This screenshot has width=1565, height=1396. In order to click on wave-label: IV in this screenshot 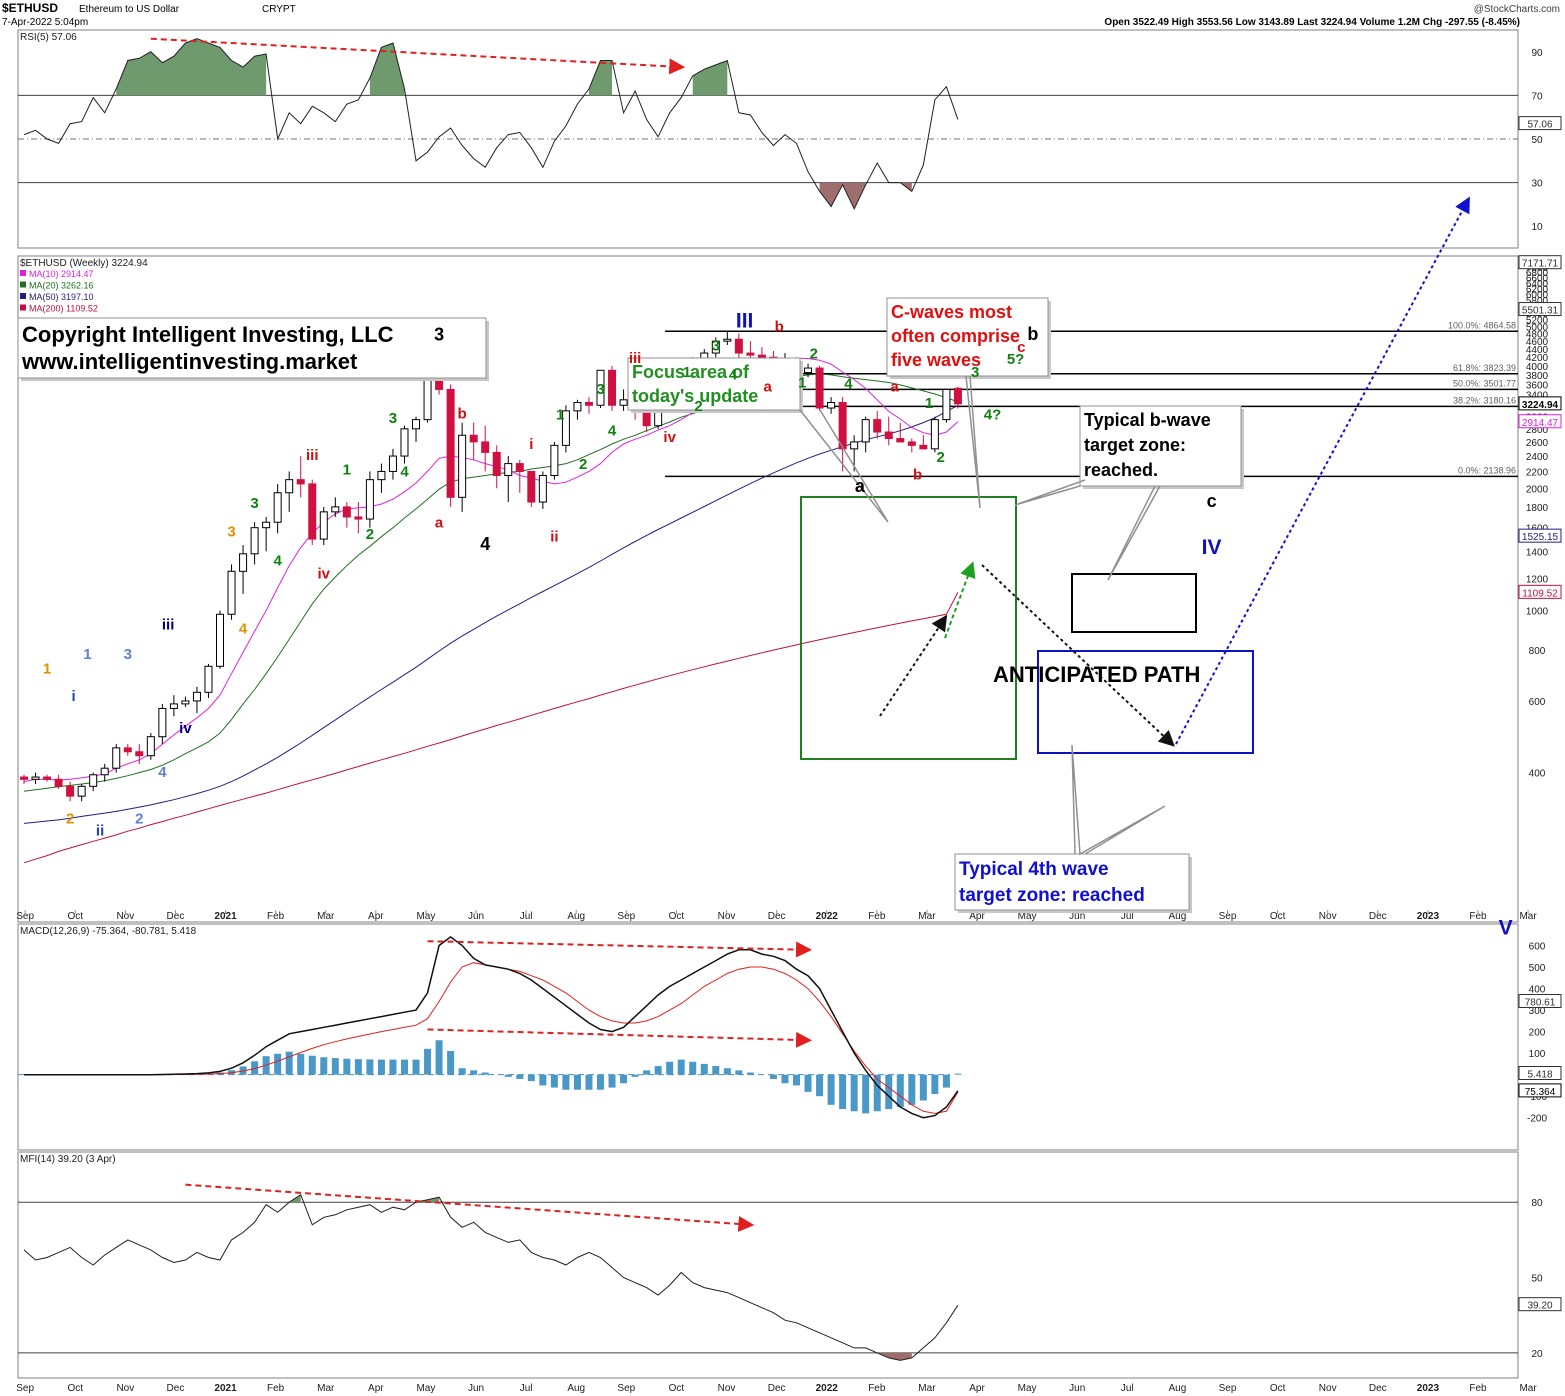, I will do `click(1212, 547)`.